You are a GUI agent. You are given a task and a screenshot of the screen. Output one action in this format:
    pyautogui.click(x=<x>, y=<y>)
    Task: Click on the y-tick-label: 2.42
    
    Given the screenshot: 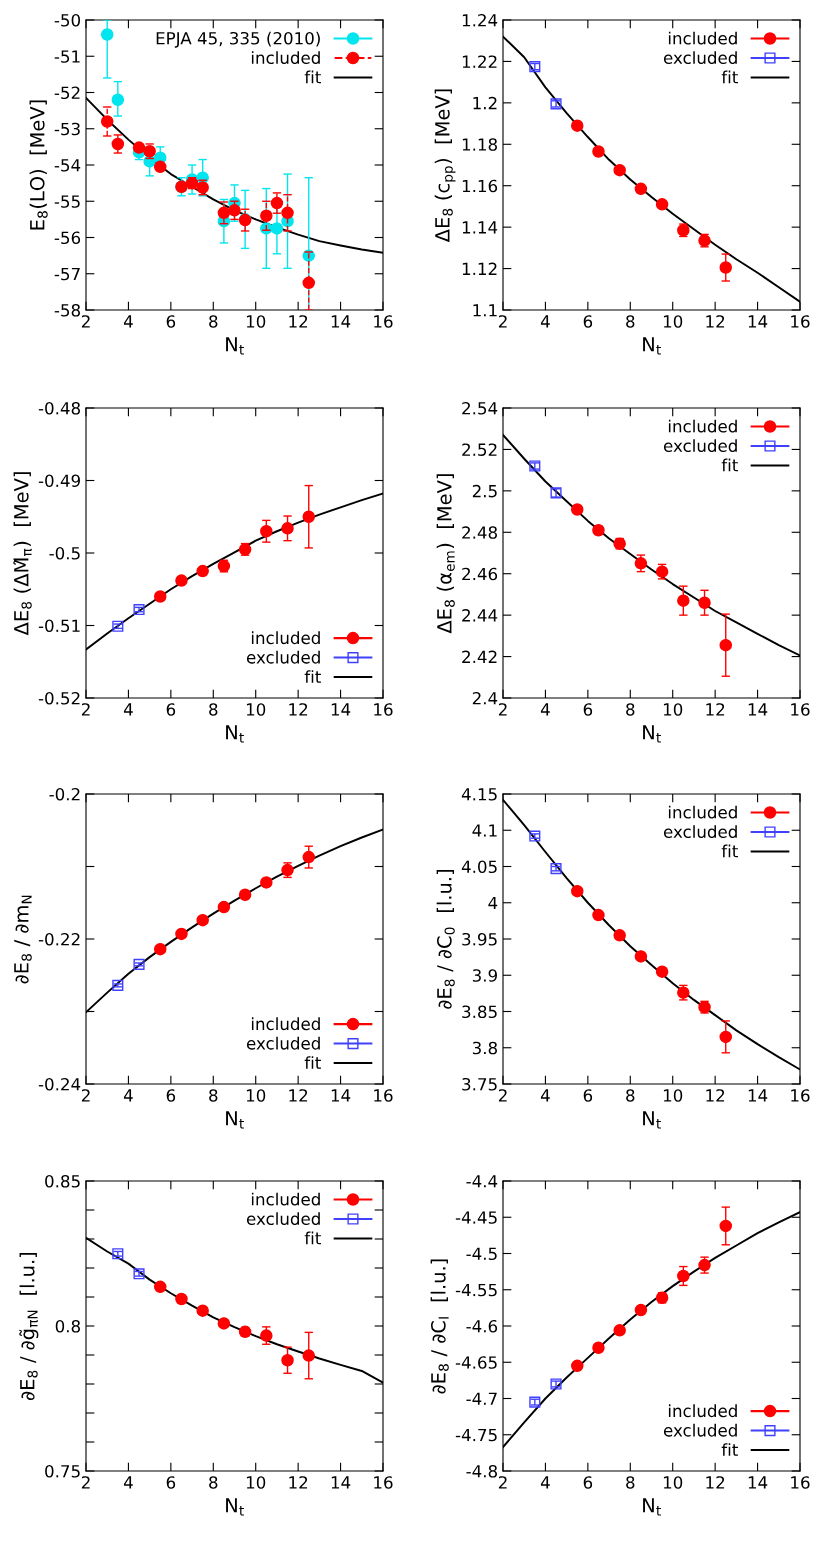 What is the action you would take?
    pyautogui.click(x=479, y=656)
    